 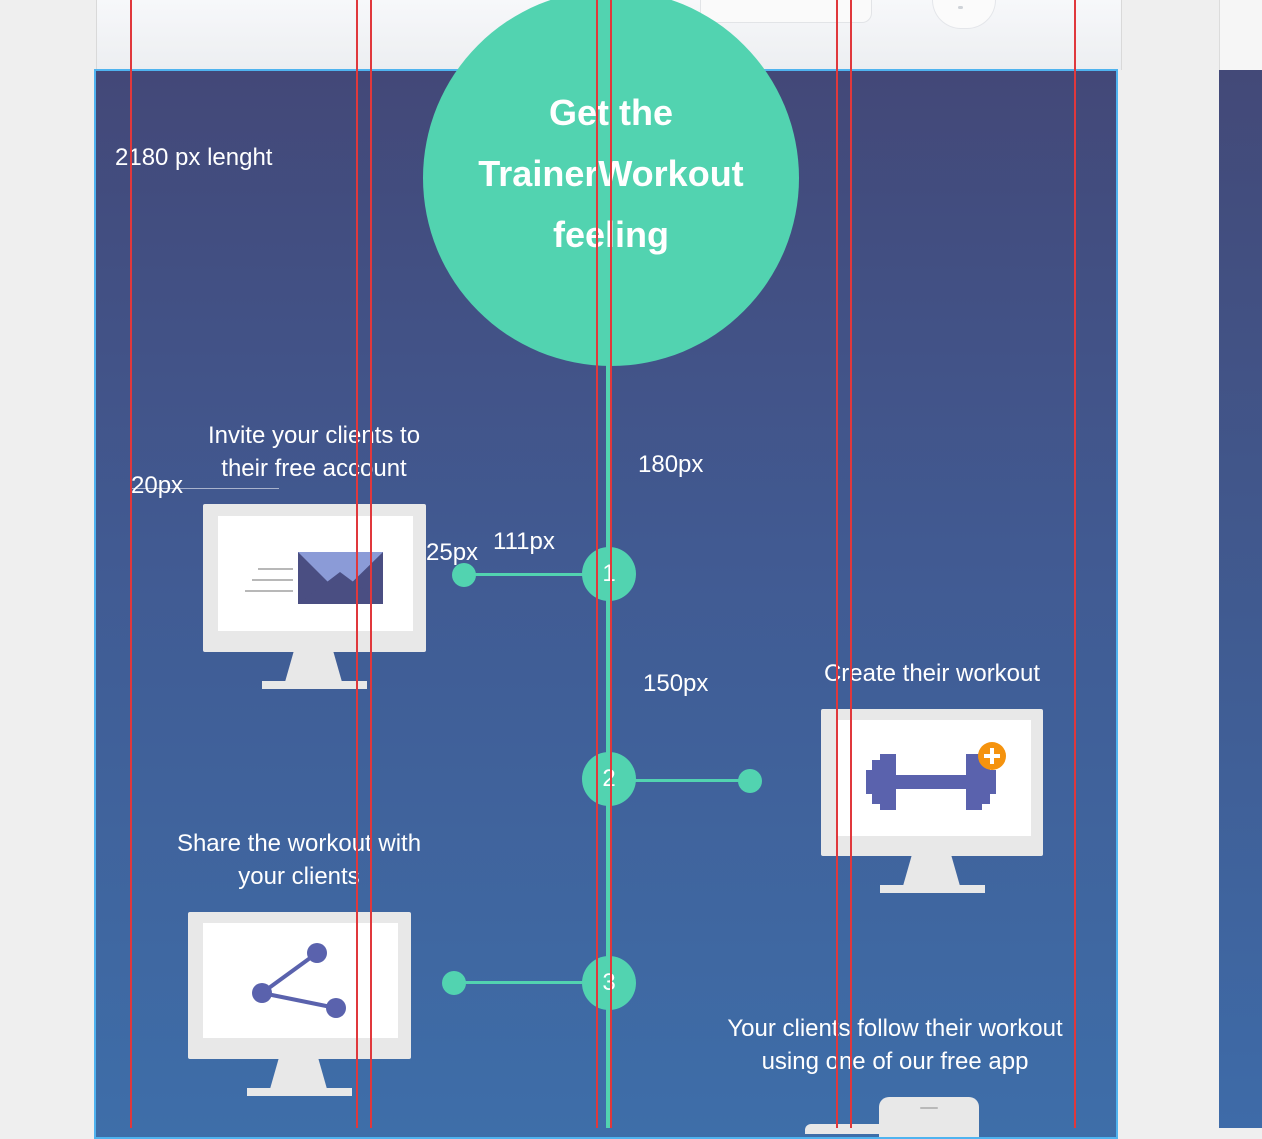 I want to click on step-3-badge: 3, so click(x=609, y=983).